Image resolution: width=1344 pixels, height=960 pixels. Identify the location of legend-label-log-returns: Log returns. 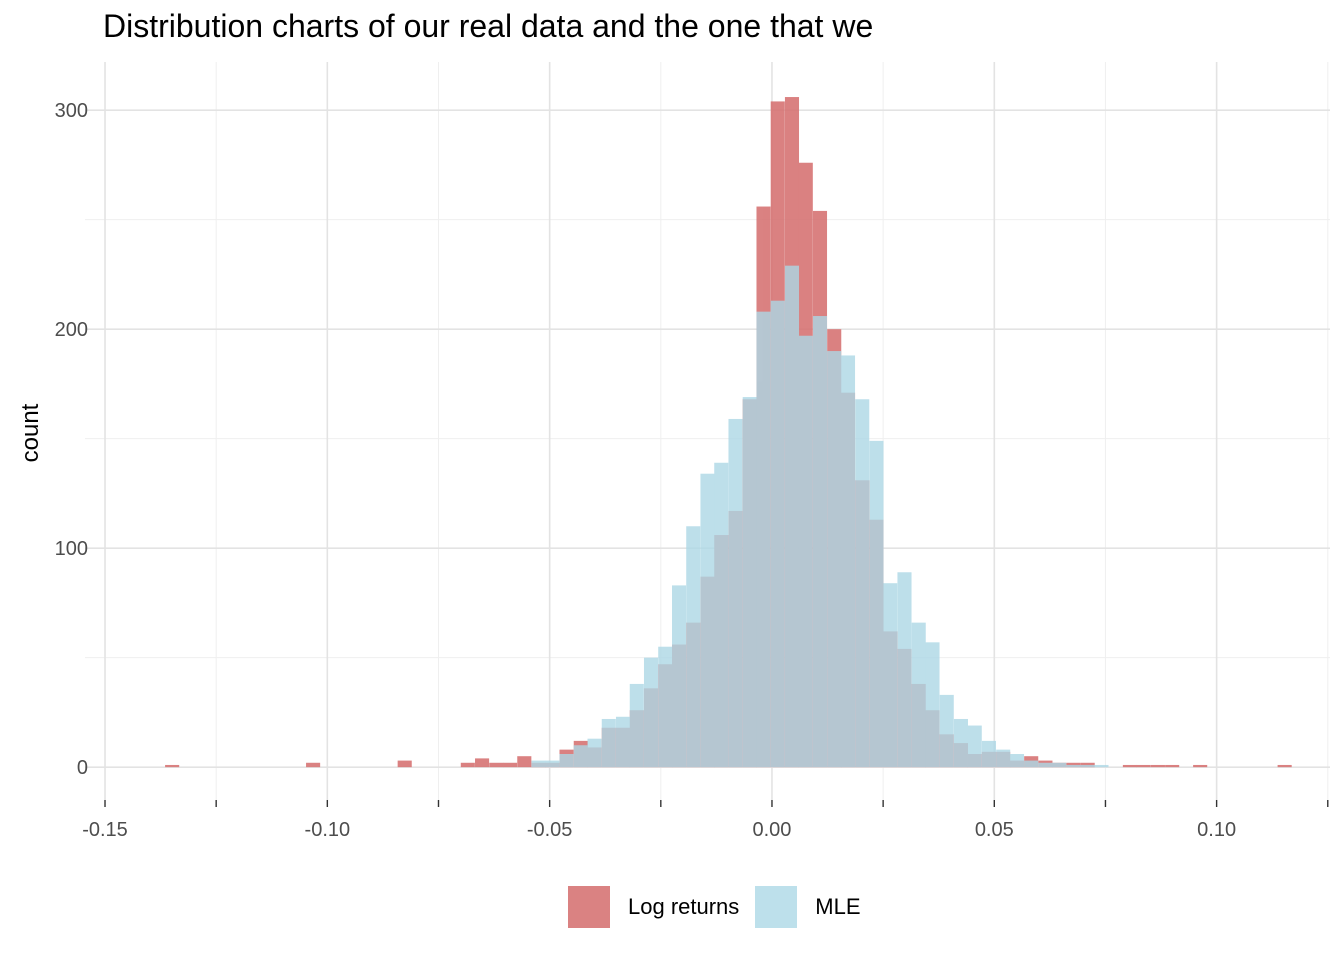
(684, 906).